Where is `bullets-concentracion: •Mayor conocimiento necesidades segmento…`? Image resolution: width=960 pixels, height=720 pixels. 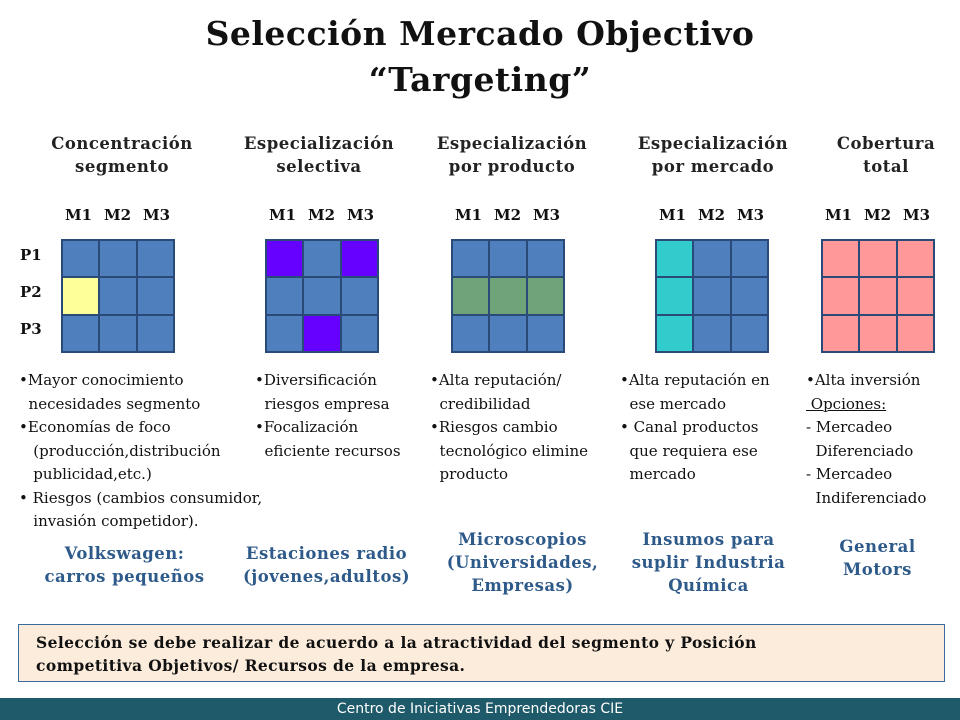 bullets-concentracion: •Mayor conocimiento necesidades segmento… is located at coordinates (140, 451).